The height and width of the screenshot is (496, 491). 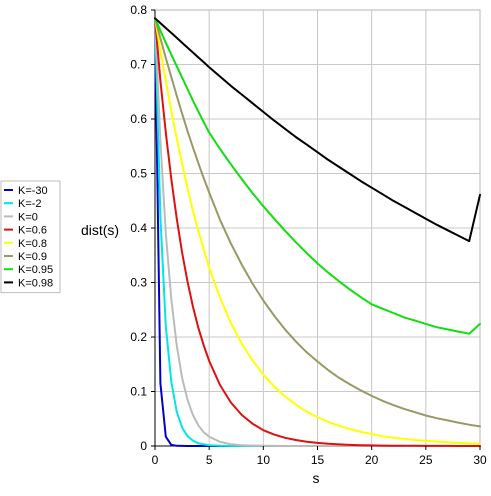 What do you see at coordinates (138, 10) in the screenshot?
I see `y-tick-label: 0.8` at bounding box center [138, 10].